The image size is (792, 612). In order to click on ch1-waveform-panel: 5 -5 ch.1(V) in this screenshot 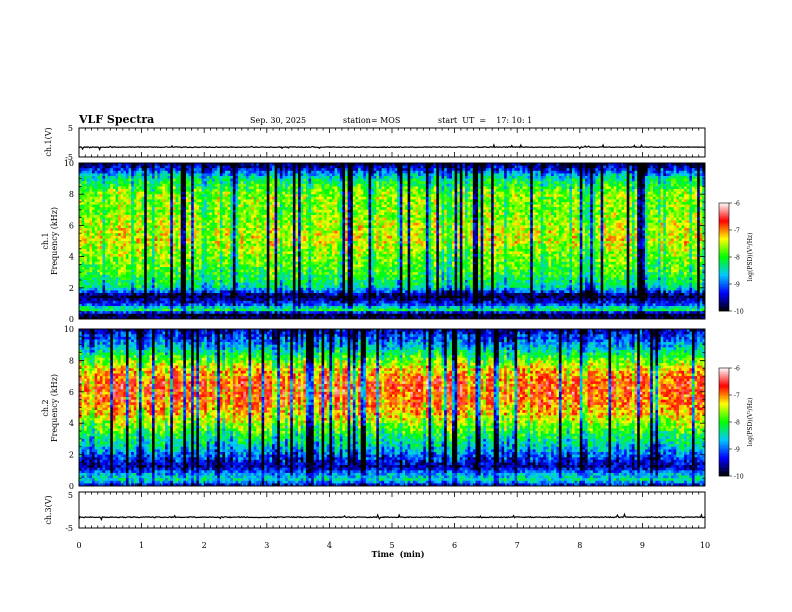, I will do `click(375, 143)`.